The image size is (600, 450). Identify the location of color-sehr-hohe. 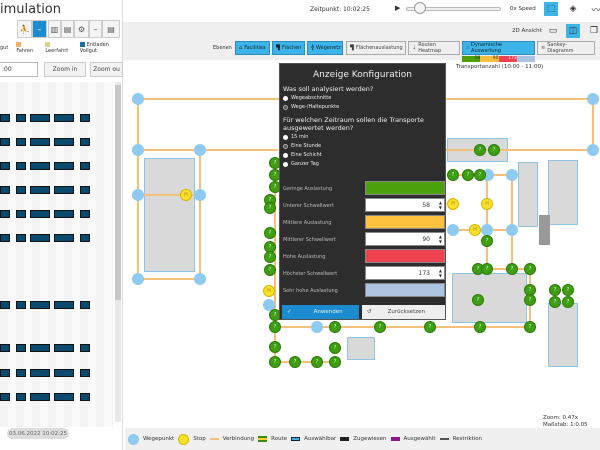
(405, 290).